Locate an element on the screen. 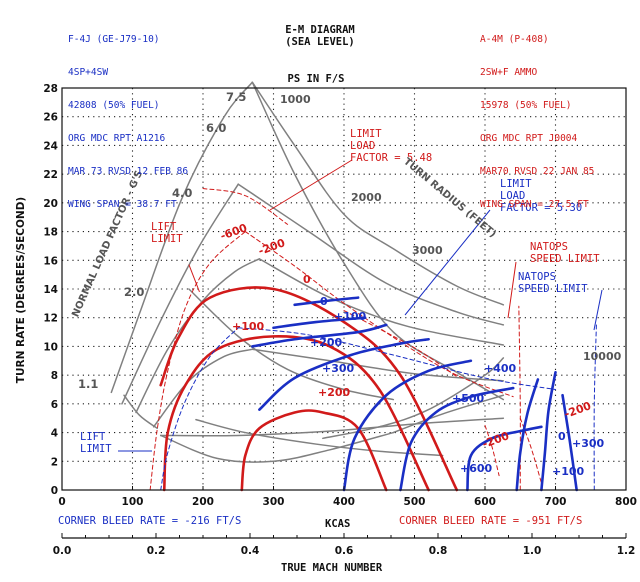 This screenshot has height=582, width=640. a4m-speed-limit-line is located at coordinates (519, 398).